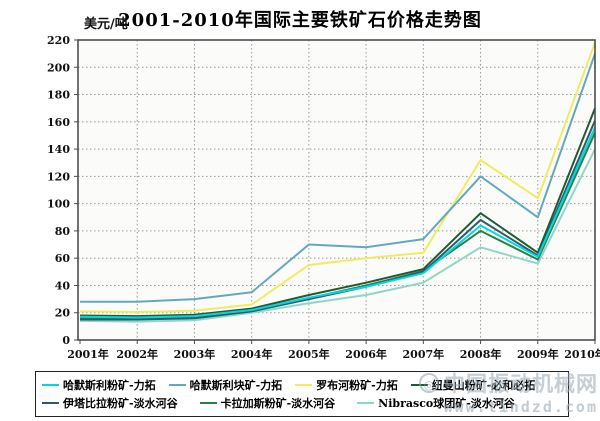  Describe the element at coordinates (236, 385) in the screenshot. I see `legend-label: 哈默斯利块矿-力拓` at that location.